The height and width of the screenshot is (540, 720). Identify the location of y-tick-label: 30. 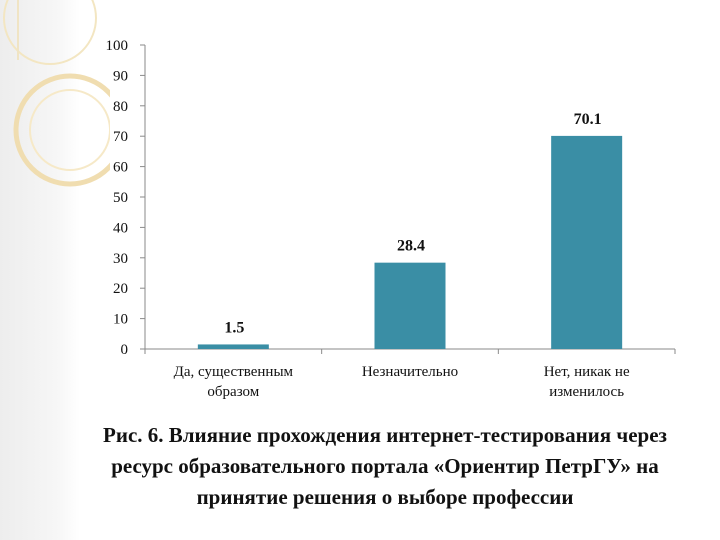
(120, 259).